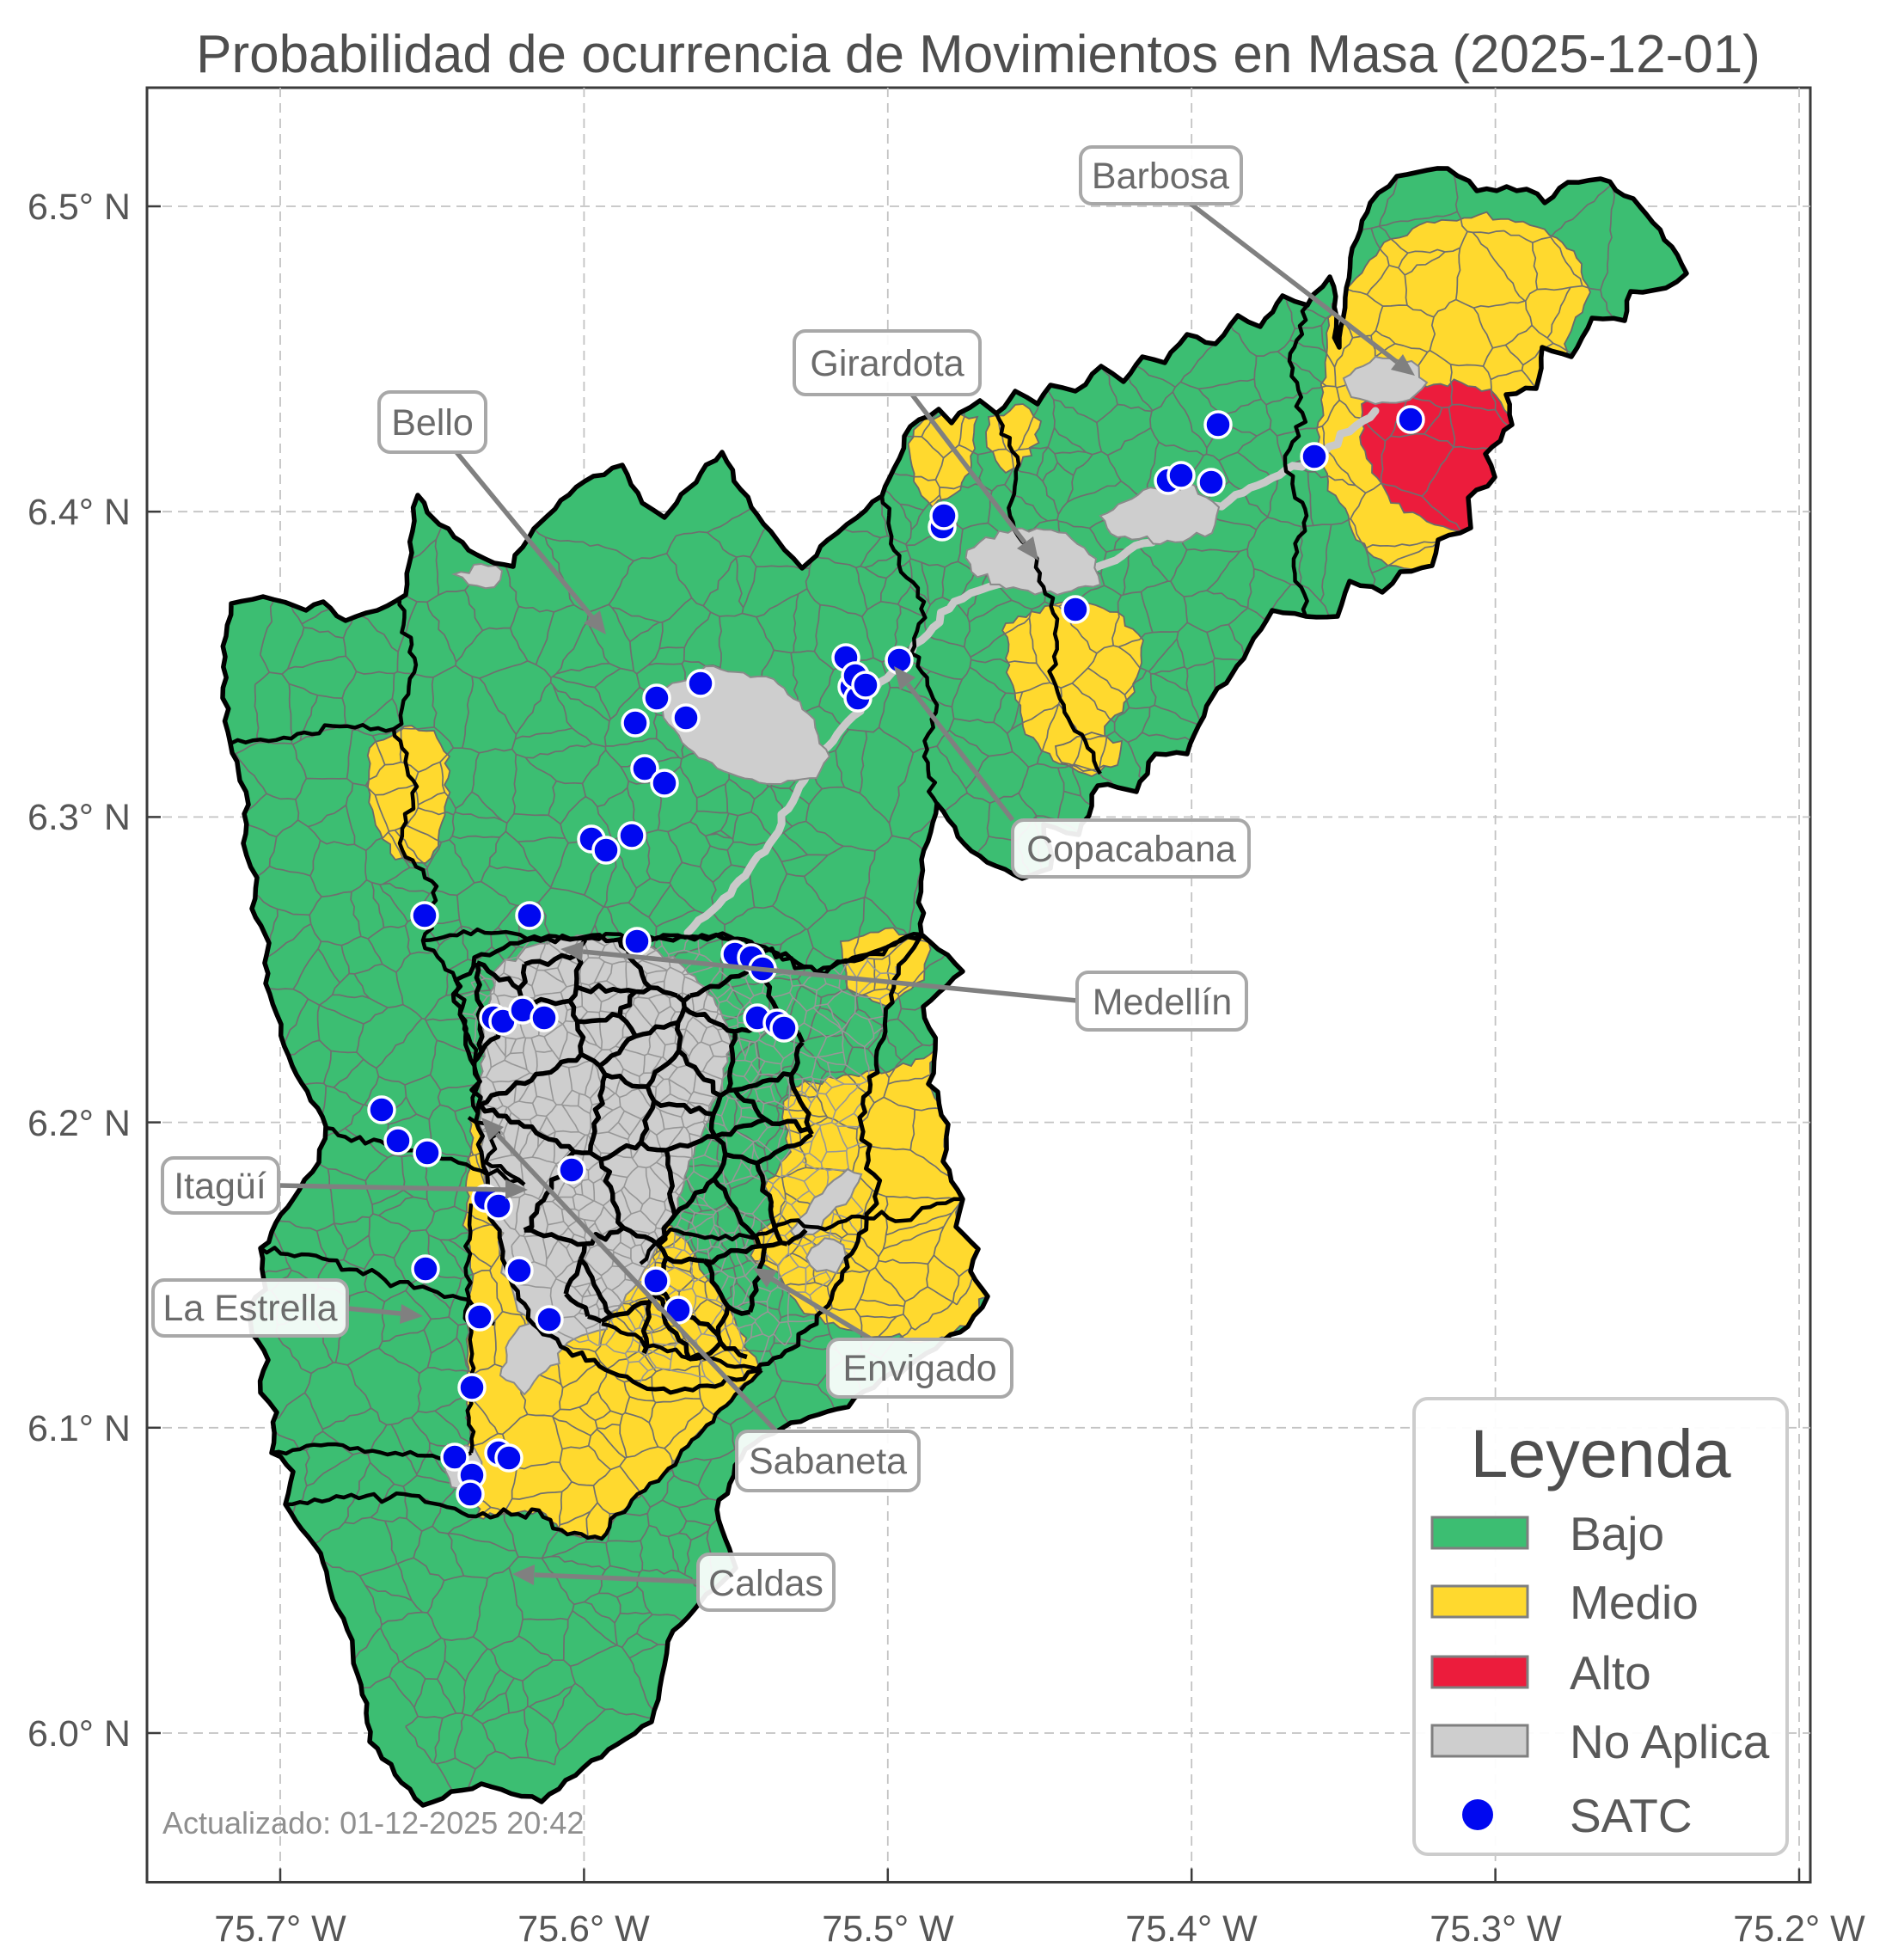 This screenshot has height=1960, width=1892. Describe the element at coordinates (1610, 1673) in the screenshot. I see `svg-text: Alto` at that location.